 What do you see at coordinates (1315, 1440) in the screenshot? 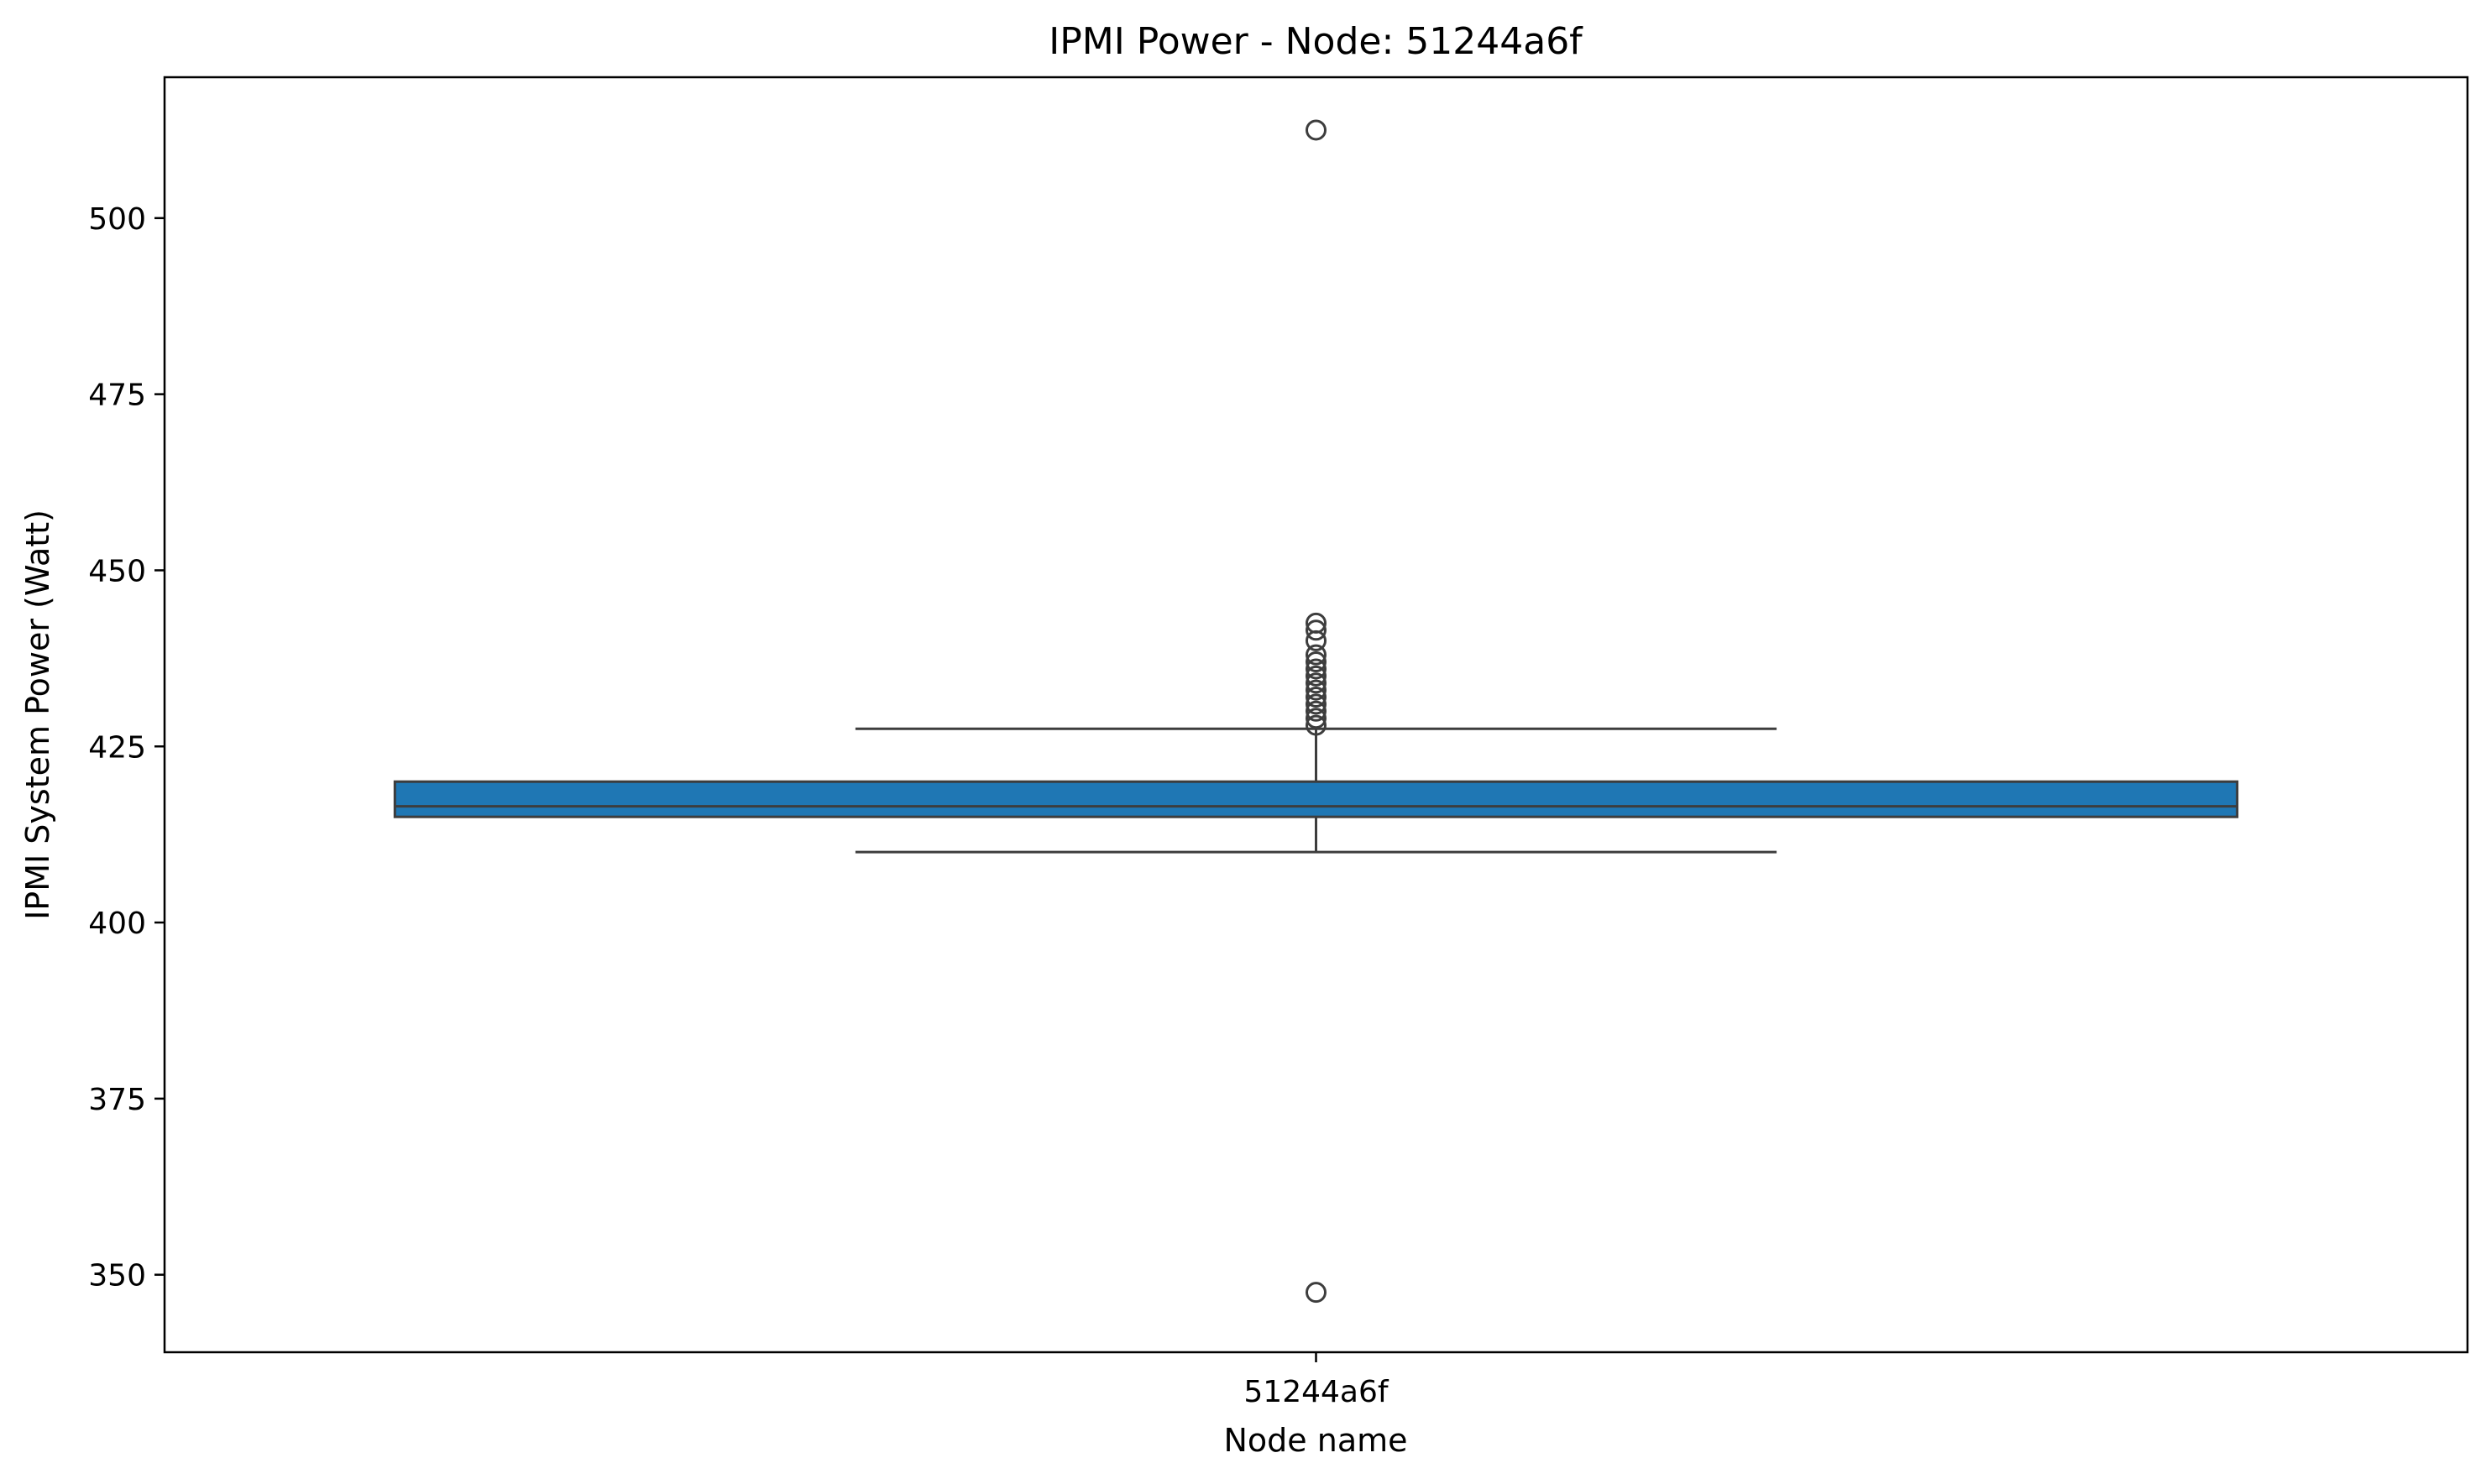
I see `x-axis-label: Node name` at bounding box center [1315, 1440].